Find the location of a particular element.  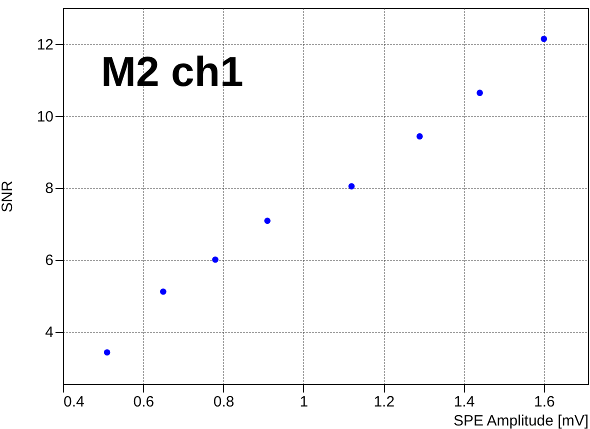

y-tick-label: 10 is located at coordinates (45, 117).